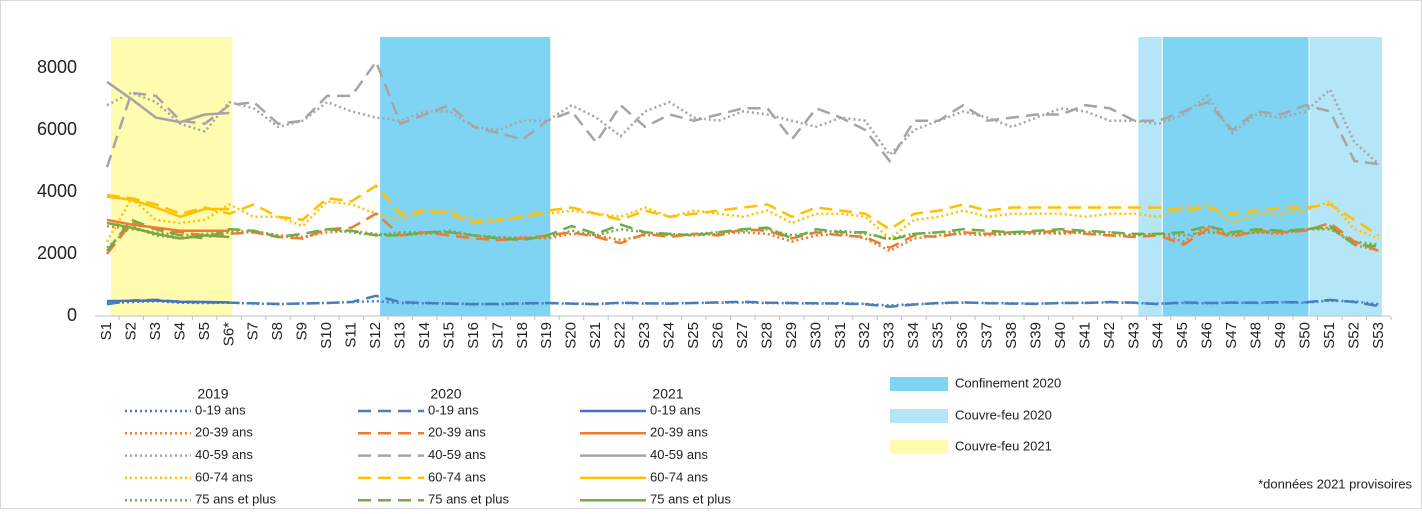  What do you see at coordinates (1378, 335) in the screenshot?
I see `x-tick-label: S53` at bounding box center [1378, 335].